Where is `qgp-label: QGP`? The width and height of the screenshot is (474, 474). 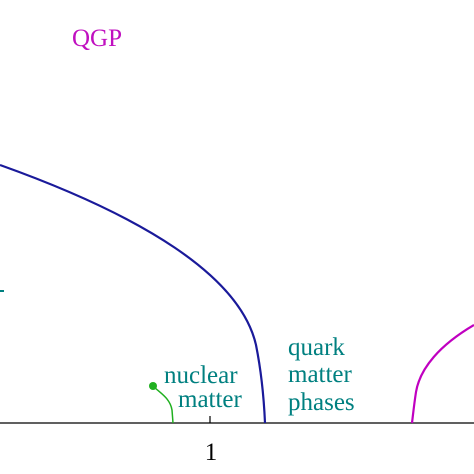
qgp-label: QGP is located at coordinates (97, 38).